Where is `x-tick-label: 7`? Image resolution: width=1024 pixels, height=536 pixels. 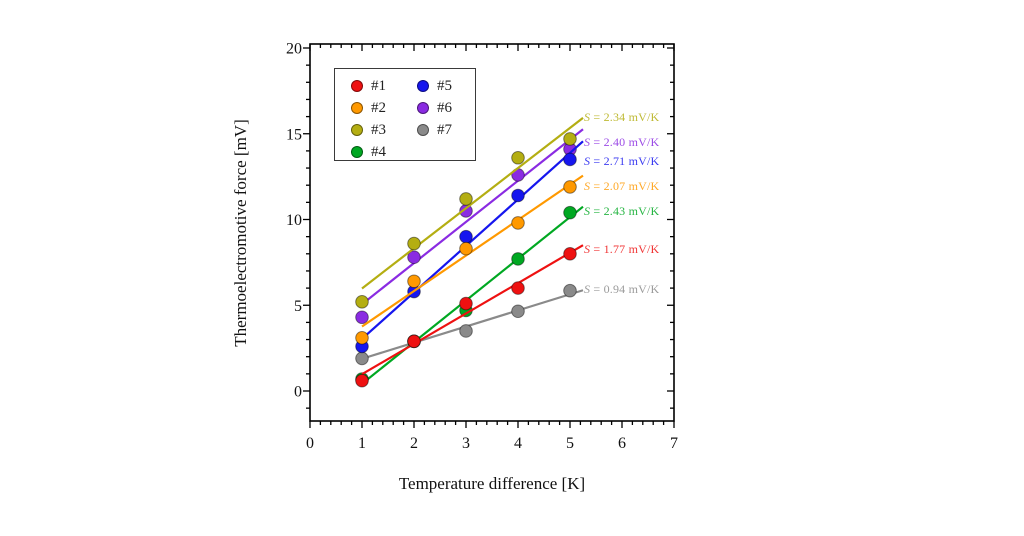
x-tick-label: 7 is located at coordinates (674, 443).